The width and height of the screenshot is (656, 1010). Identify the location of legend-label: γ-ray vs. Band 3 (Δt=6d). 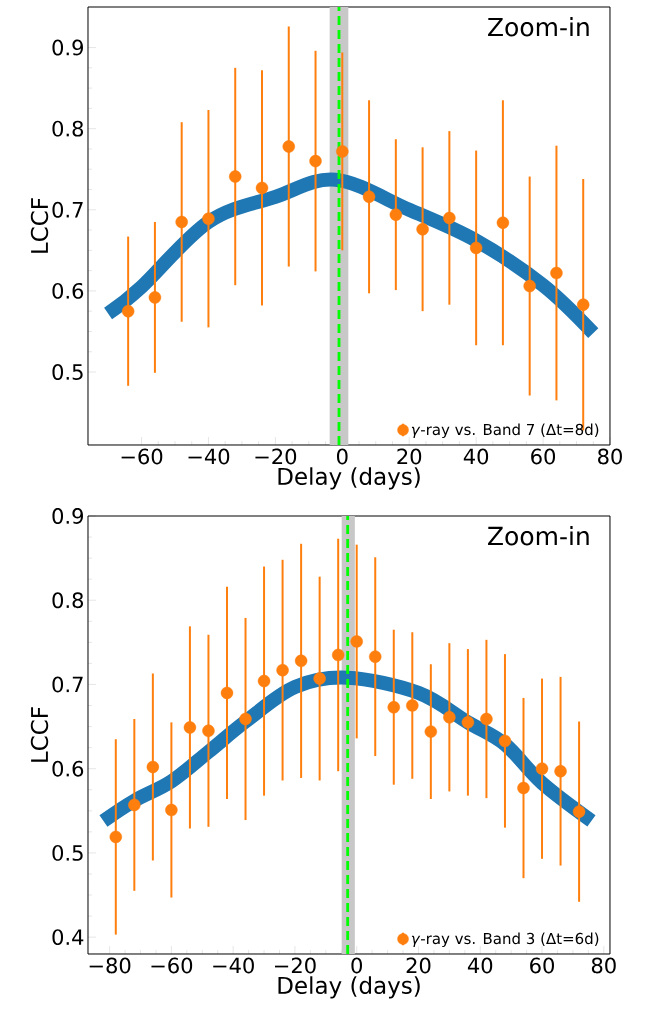
(505, 940).